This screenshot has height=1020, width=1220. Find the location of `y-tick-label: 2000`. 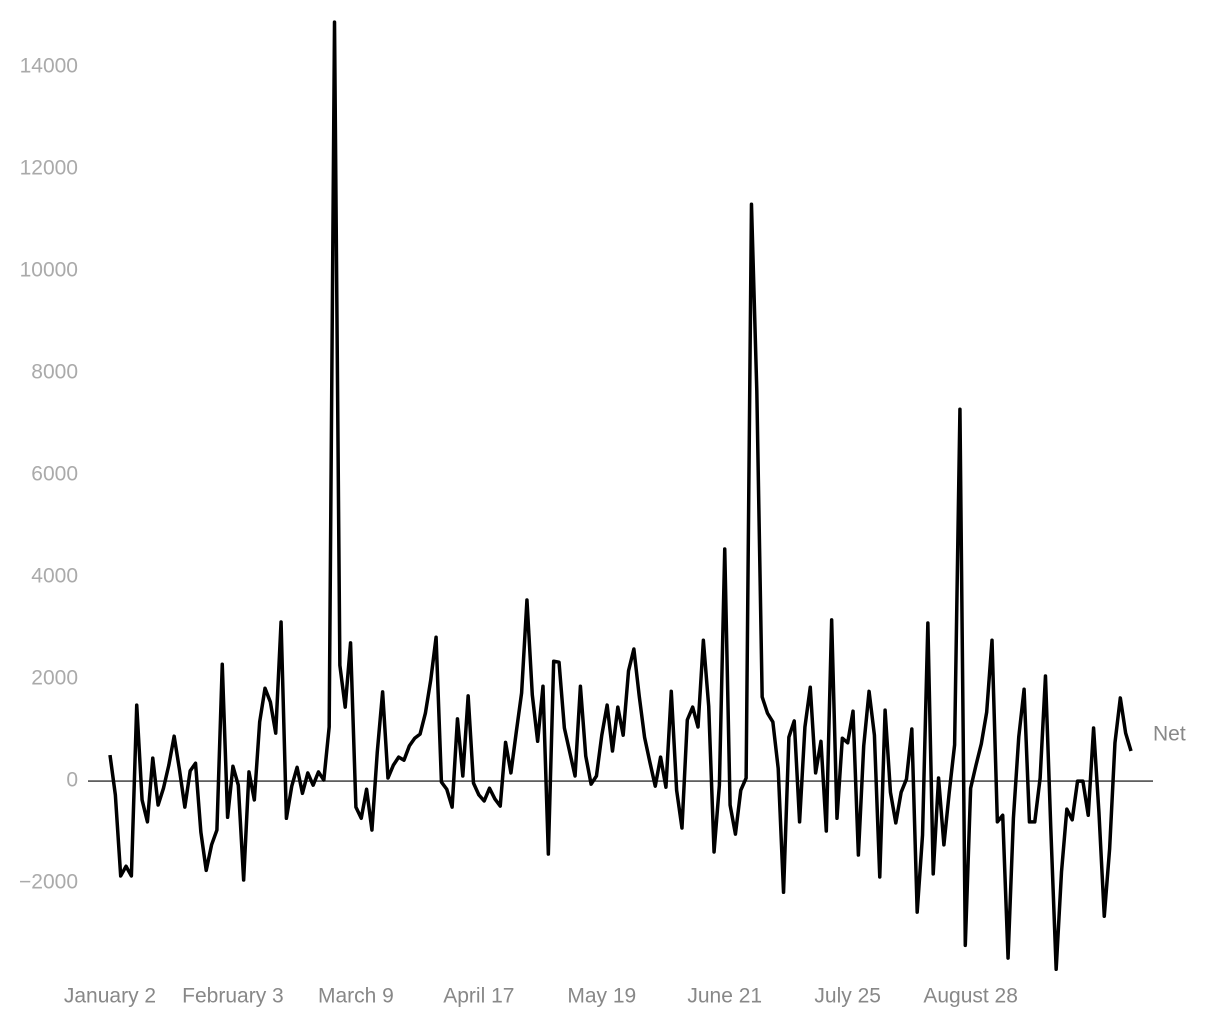

y-tick-label: 2000 is located at coordinates (54, 678).